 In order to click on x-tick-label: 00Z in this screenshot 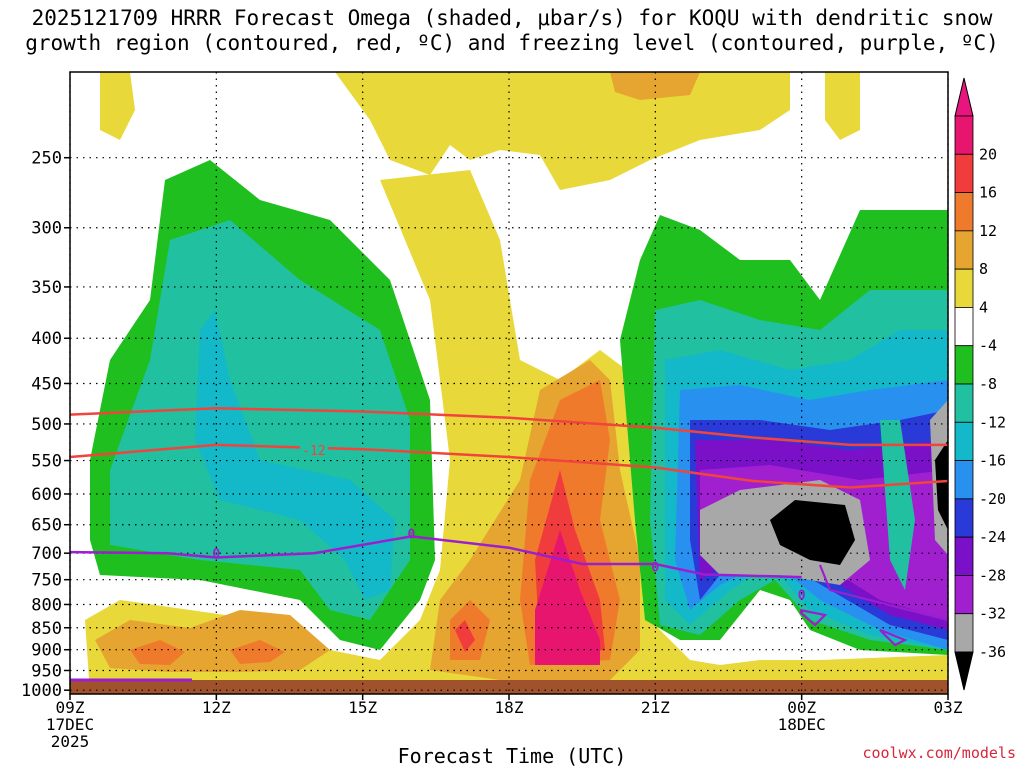, I will do `click(801, 707)`.